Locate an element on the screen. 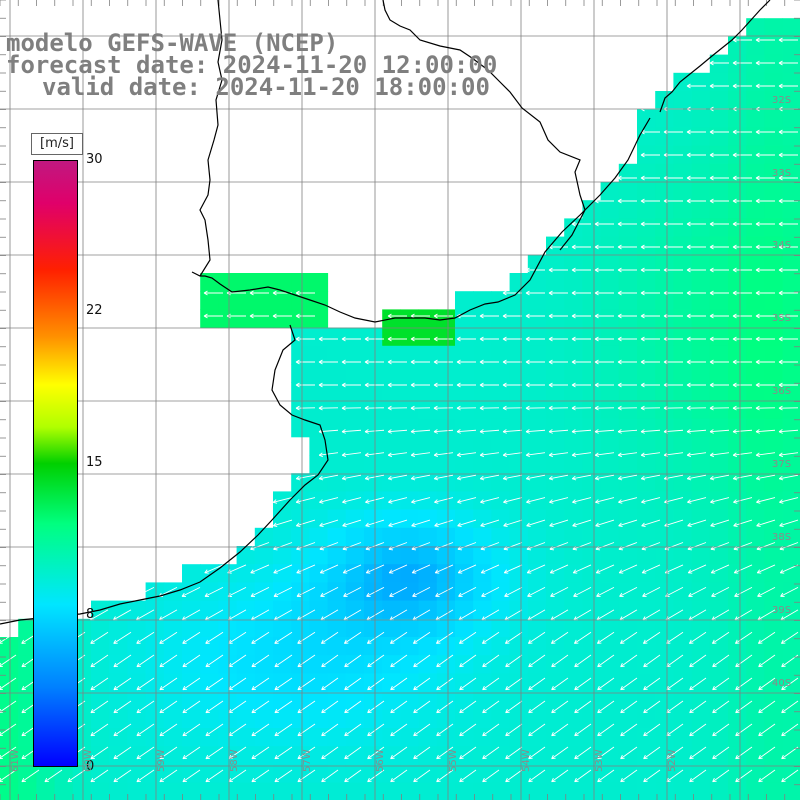 The image size is (800, 800). lat-label: 36S is located at coordinates (782, 391).